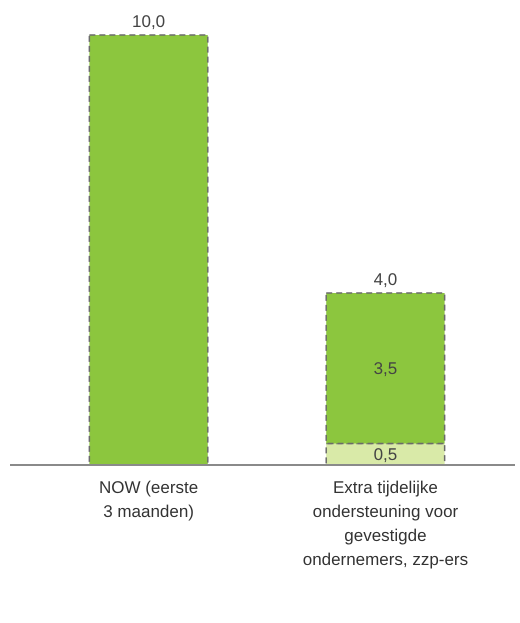  I want to click on data-label: 0,5, so click(386, 454).